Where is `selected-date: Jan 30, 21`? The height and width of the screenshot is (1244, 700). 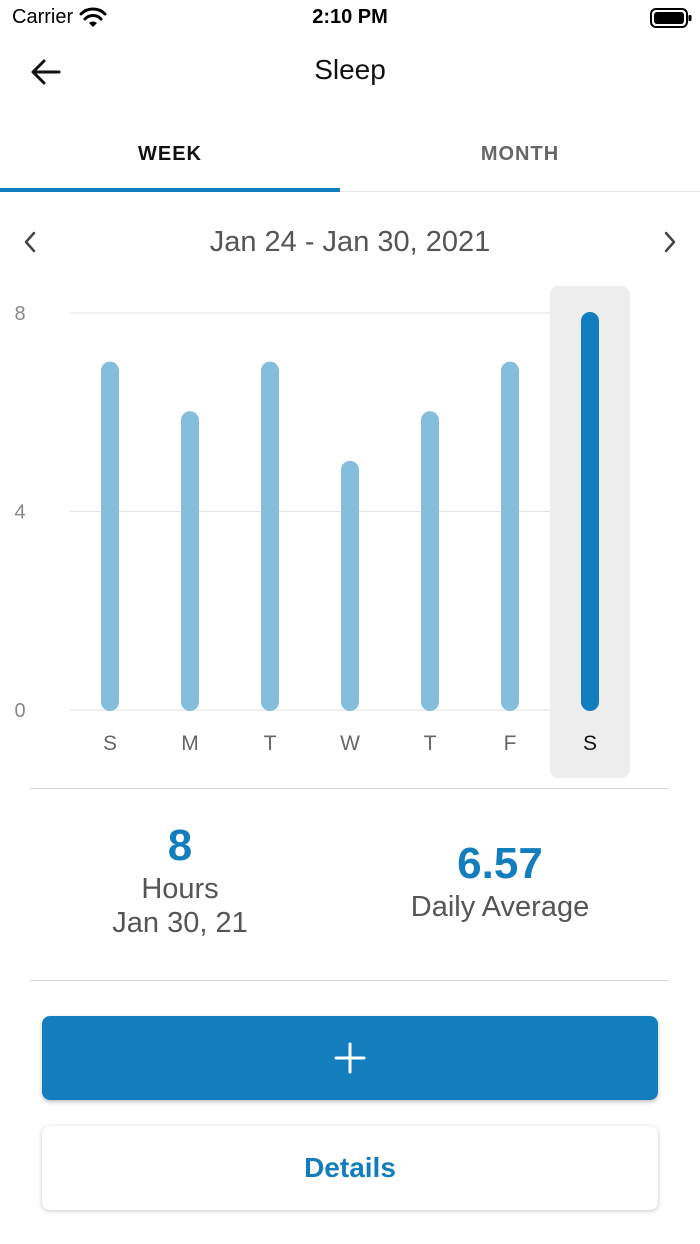 selected-date: Jan 30, 21 is located at coordinates (180, 923).